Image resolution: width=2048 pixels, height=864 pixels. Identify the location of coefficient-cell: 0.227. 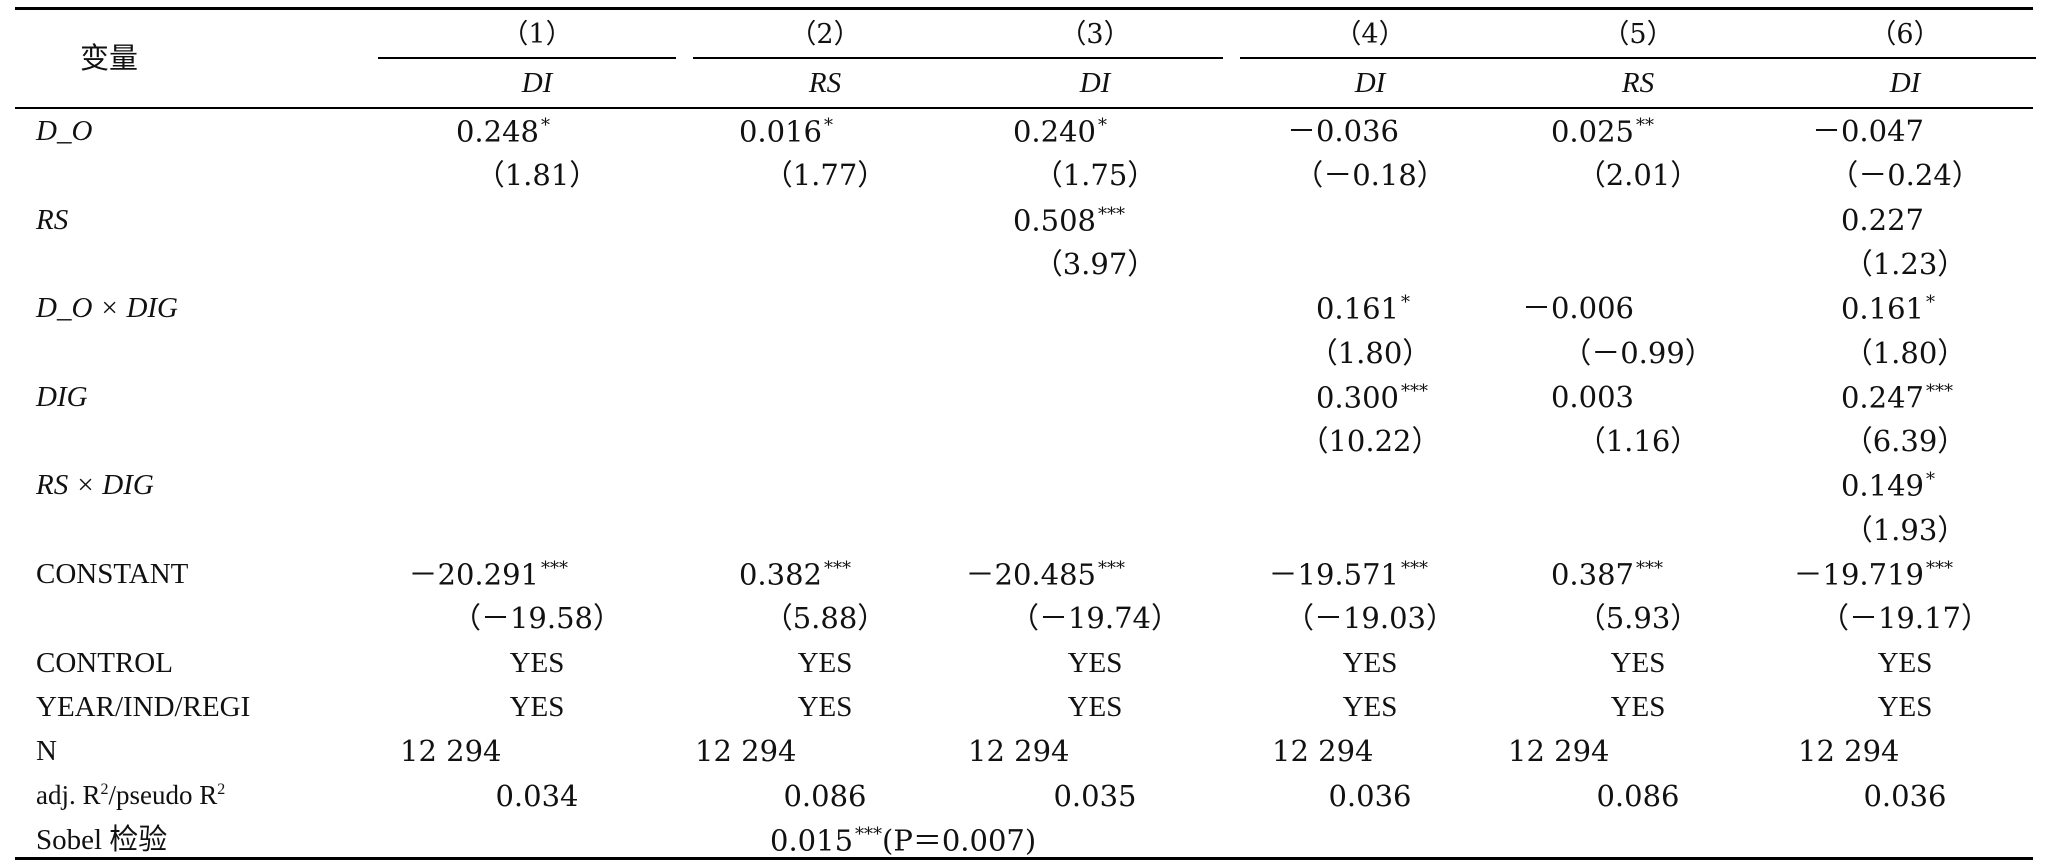
(1900, 220).